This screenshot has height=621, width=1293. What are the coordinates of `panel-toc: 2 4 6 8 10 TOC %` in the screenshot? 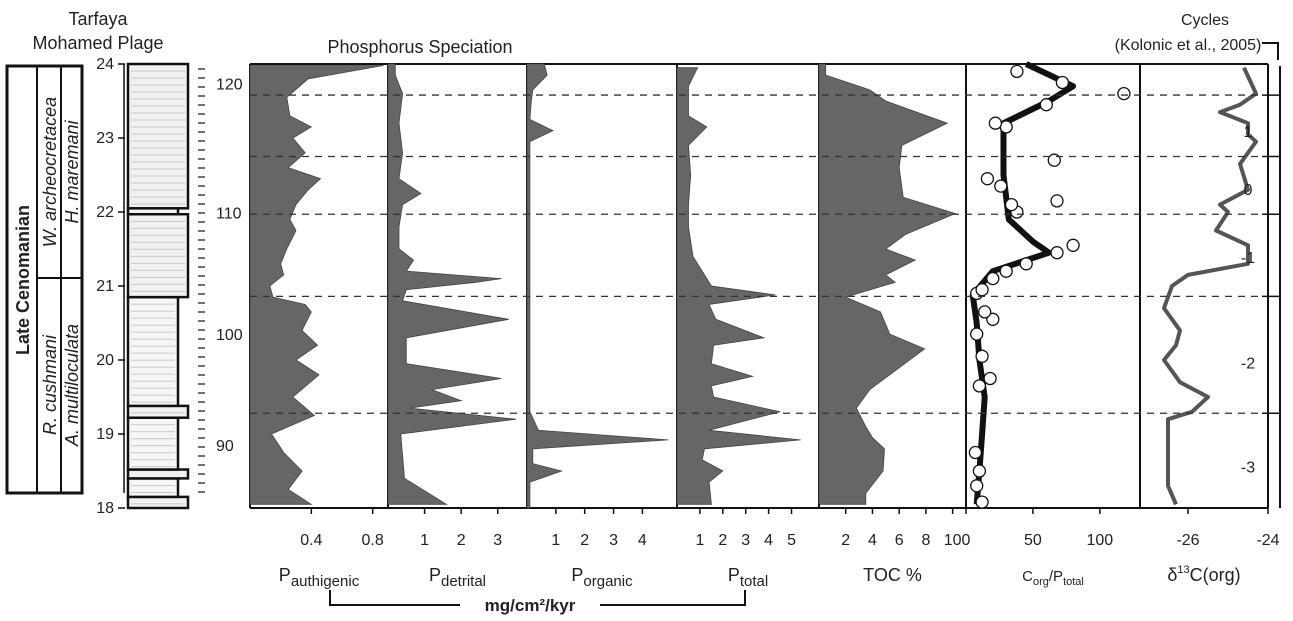 It's located at (892, 324).